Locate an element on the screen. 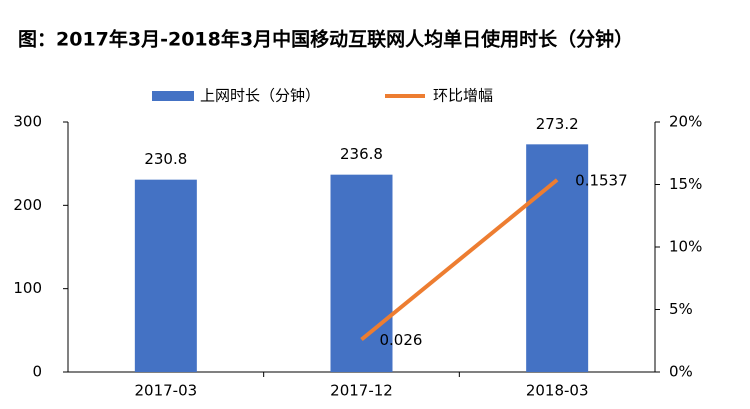 This screenshot has width=750, height=409. x-tick-label: 2018-03 is located at coordinates (557, 391).